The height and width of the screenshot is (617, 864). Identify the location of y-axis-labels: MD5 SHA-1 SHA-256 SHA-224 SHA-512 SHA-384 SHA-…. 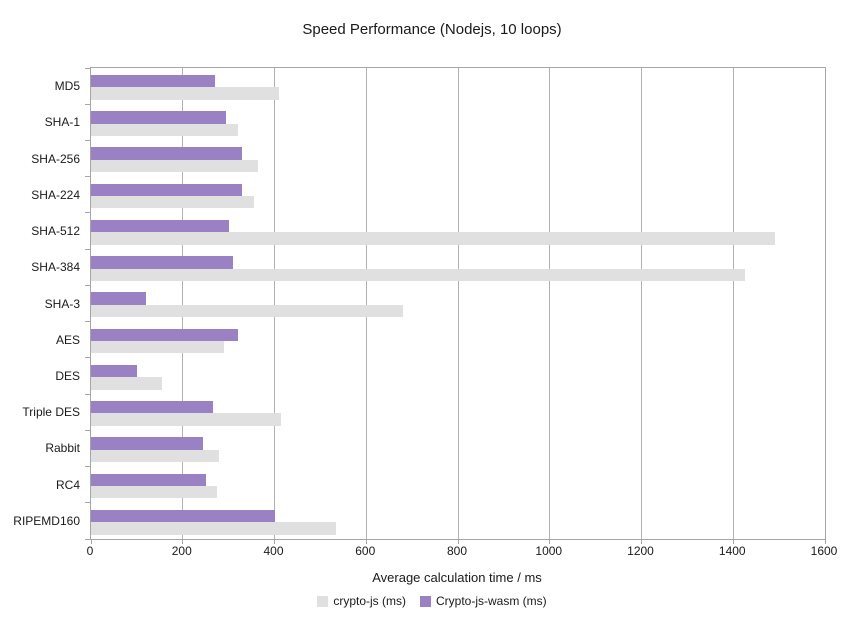
(40, 302).